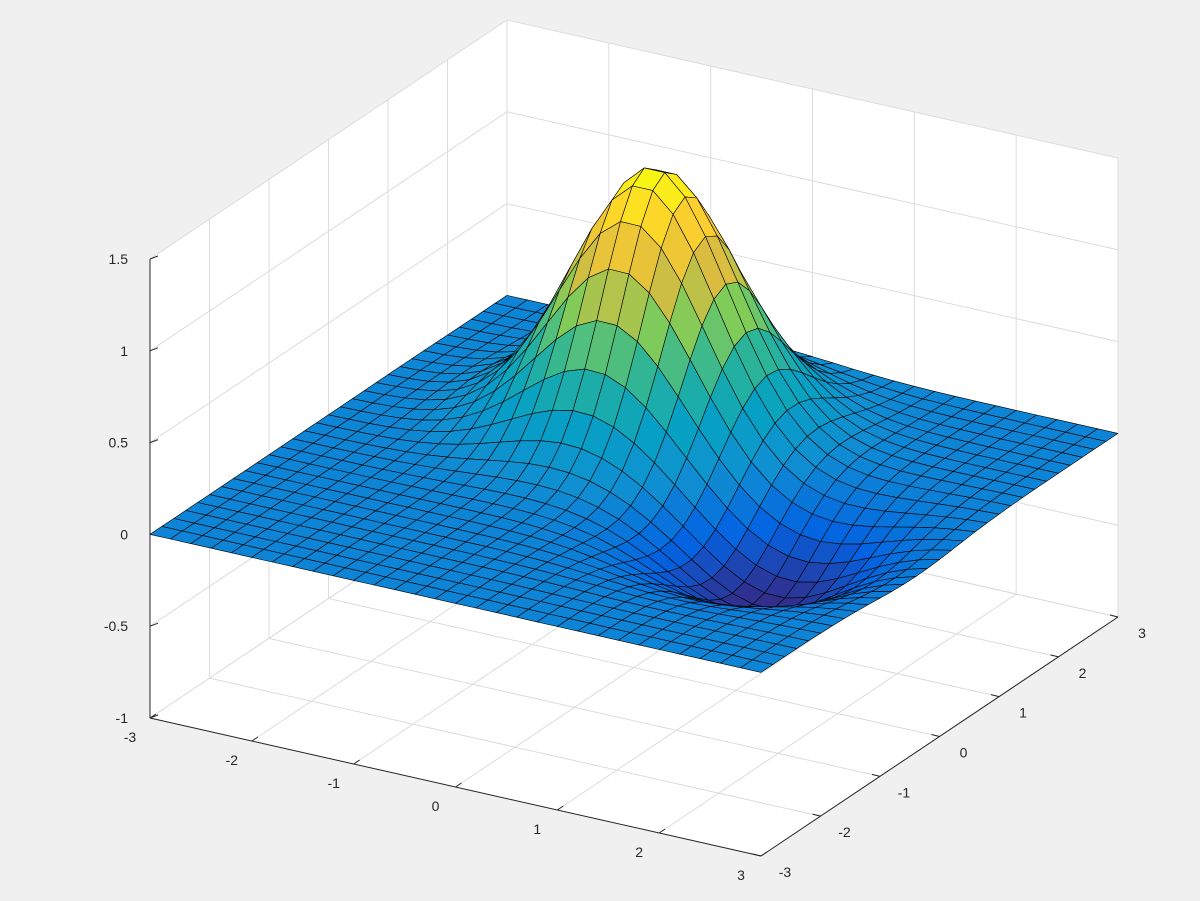 This screenshot has height=901, width=1200. Describe the element at coordinates (741, 875) in the screenshot. I see `x-tick-label: 3` at that location.